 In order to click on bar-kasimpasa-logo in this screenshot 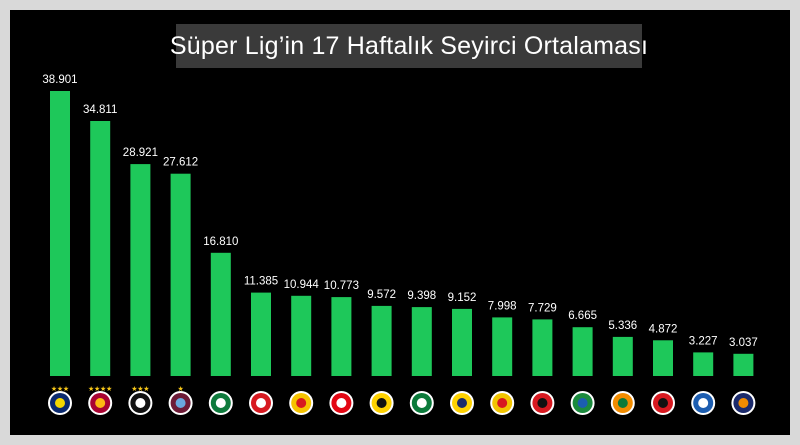, I will do `click(703, 364)`.